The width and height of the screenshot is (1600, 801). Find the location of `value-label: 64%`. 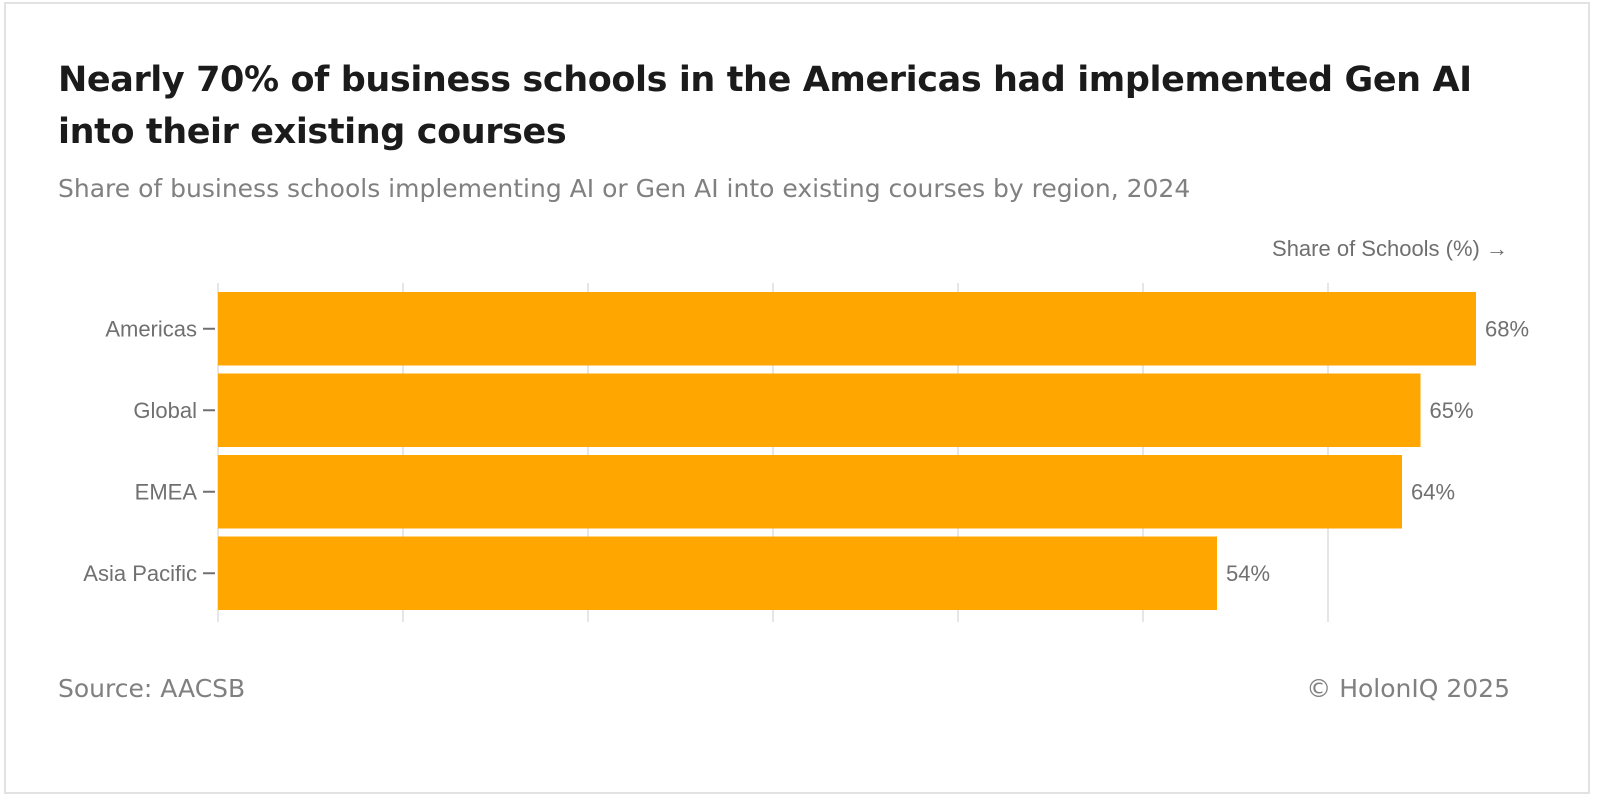

value-label: 64% is located at coordinates (1433, 491).